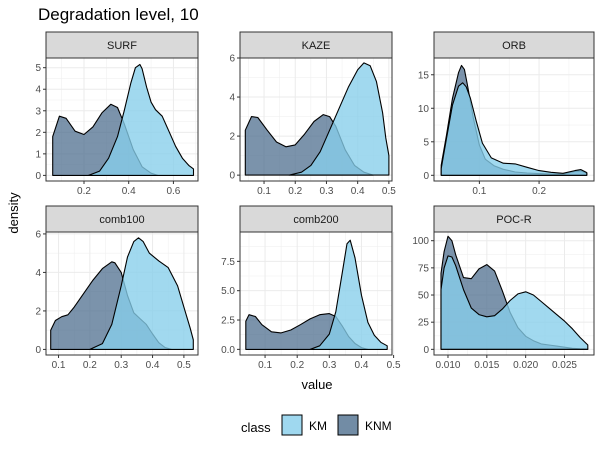  What do you see at coordinates (447, 365) in the screenshot?
I see `x-tick-label: 0.010` at bounding box center [447, 365].